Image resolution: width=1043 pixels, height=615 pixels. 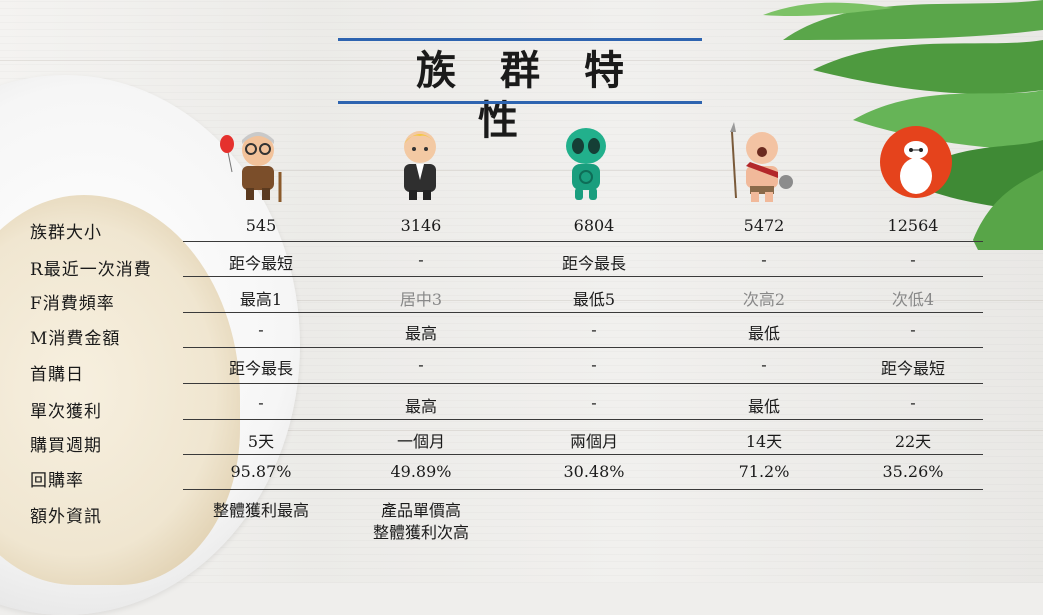 I want to click on row-label-first-purchase: 首購日, so click(x=57, y=375).